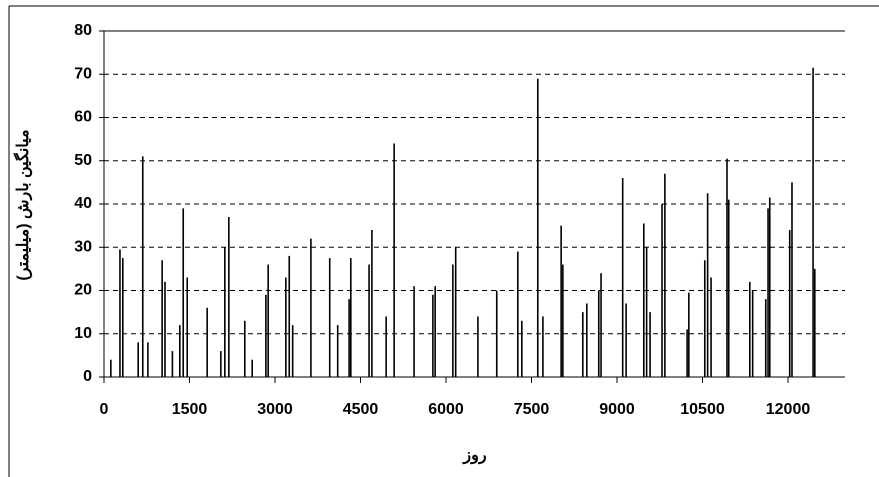 The height and width of the screenshot is (477, 879). I want to click on y-tick-label: 50, so click(83, 160).